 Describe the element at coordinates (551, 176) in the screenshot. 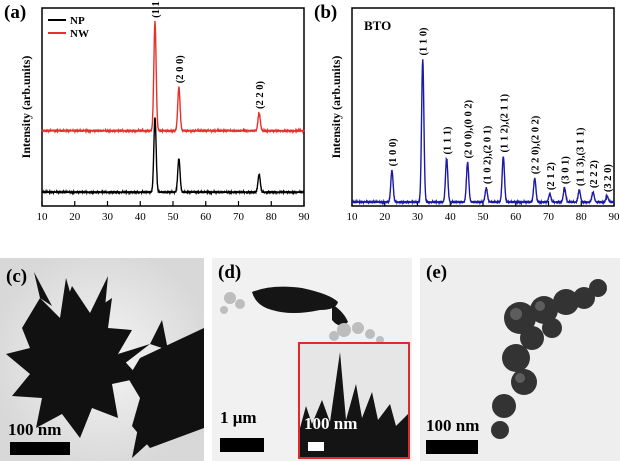

I see `peak-label: (2 1 2)` at that location.